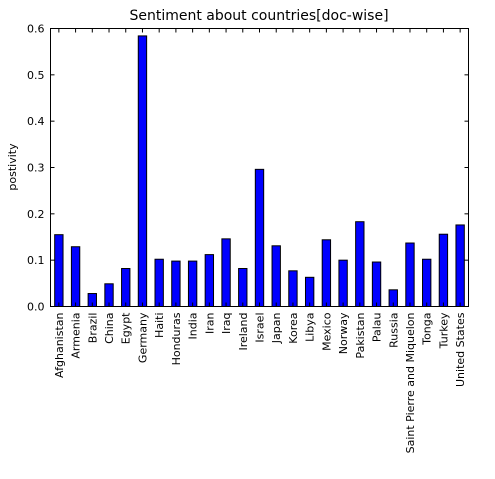 Image resolution: width=495 pixels, height=479 pixels. I want to click on x-tick-label: Iraq, so click(226, 324).